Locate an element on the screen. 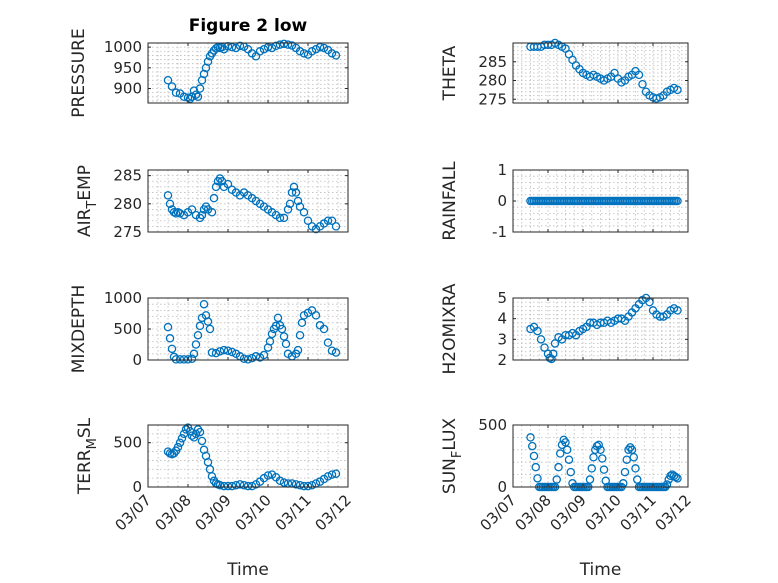 The height and width of the screenshot is (583, 778). y-tick-label: 275 is located at coordinates (127, 232).